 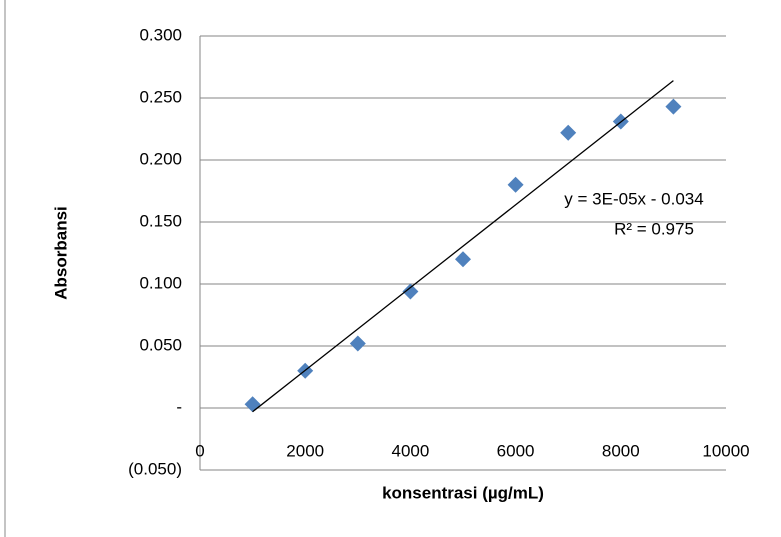 What do you see at coordinates (725, 450) in the screenshot?
I see `x-tick-label: 10000` at bounding box center [725, 450].